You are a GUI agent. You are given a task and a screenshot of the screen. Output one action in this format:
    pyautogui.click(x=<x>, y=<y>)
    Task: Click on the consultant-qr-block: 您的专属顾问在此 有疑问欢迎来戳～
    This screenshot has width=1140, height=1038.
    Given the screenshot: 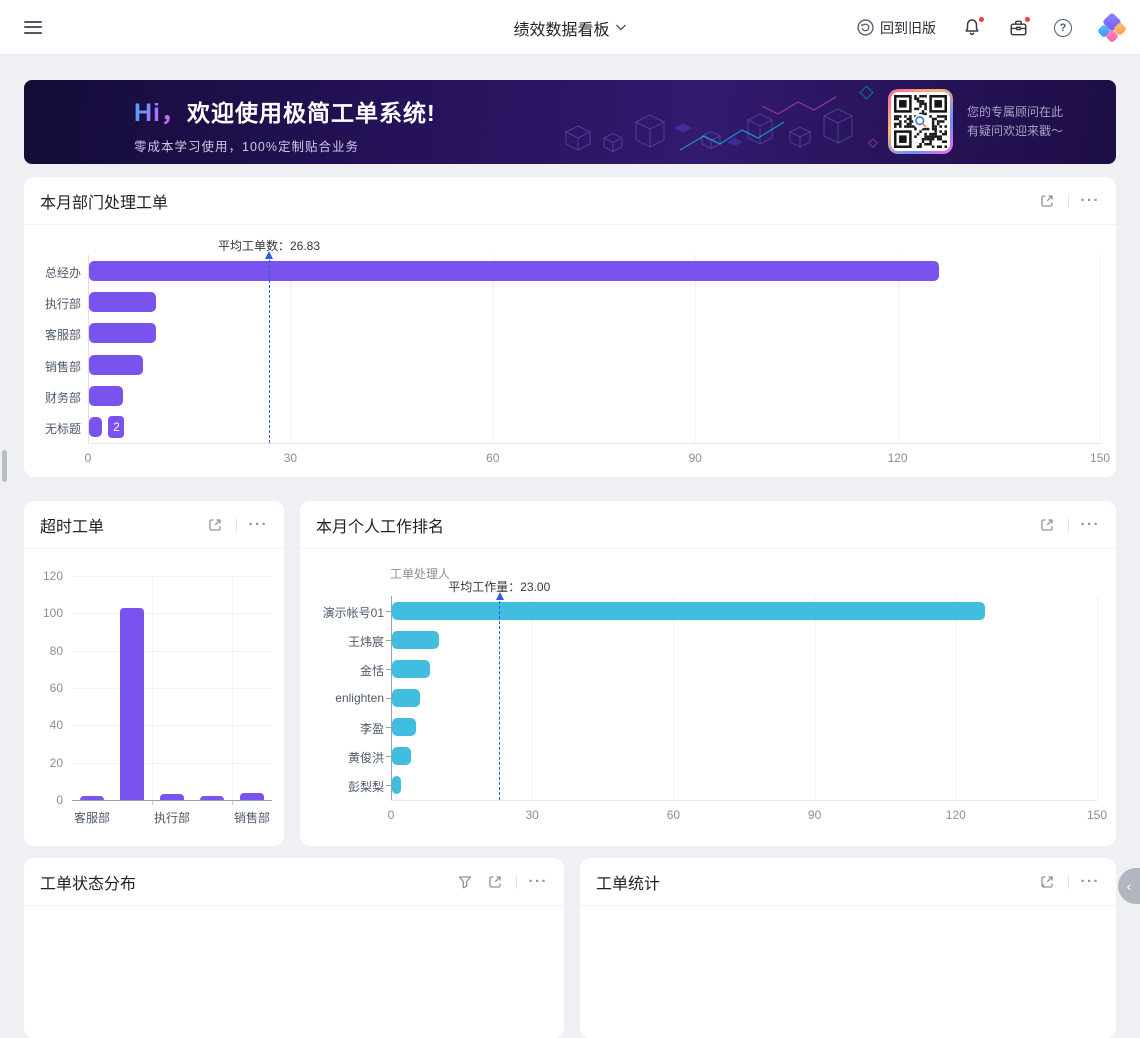 What is the action you would take?
    pyautogui.click(x=975, y=121)
    